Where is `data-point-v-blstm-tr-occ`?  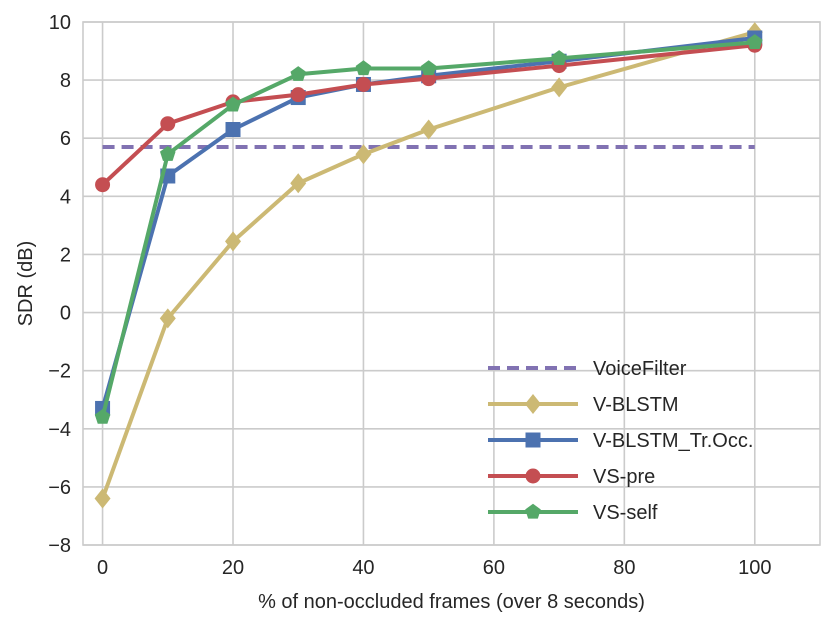 data-point-v-blstm-tr-occ is located at coordinates (233, 130).